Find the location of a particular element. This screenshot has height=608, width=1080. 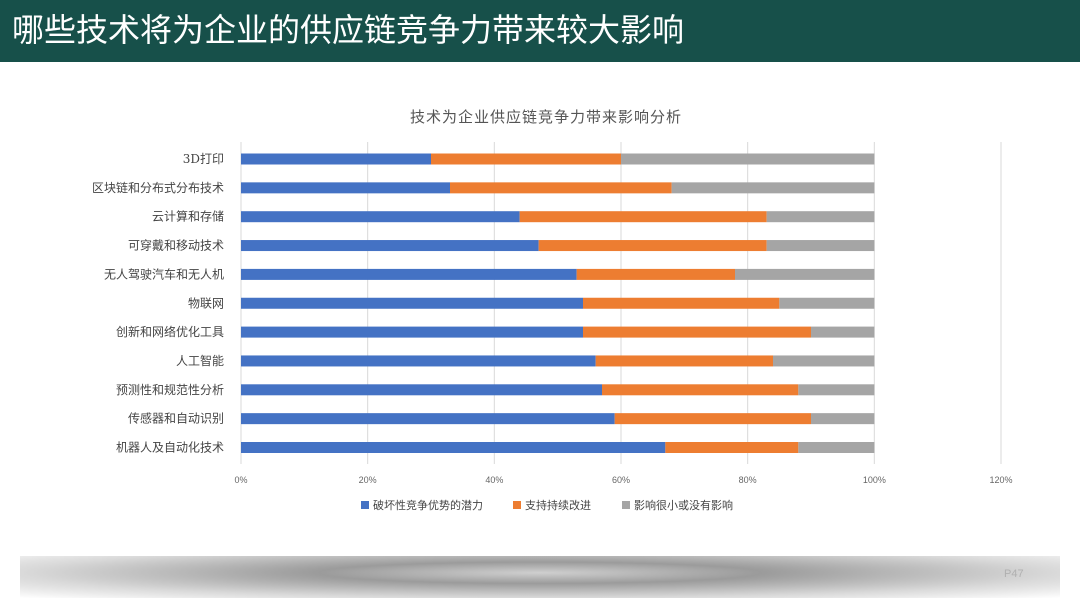

category-label: 预测性和规范性分析 is located at coordinates (170, 389).